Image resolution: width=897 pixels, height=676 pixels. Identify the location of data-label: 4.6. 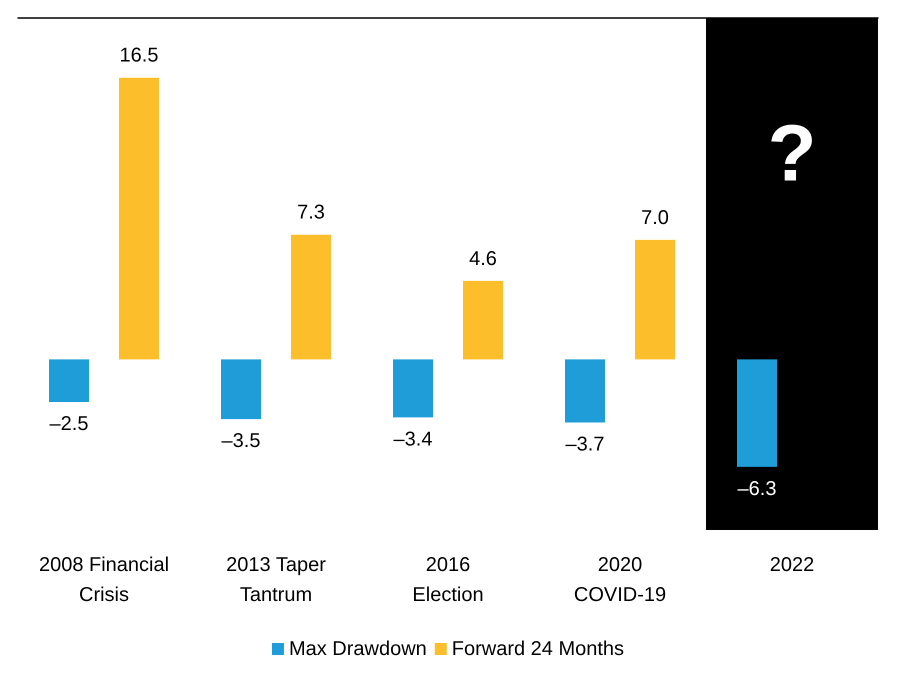
(483, 259).